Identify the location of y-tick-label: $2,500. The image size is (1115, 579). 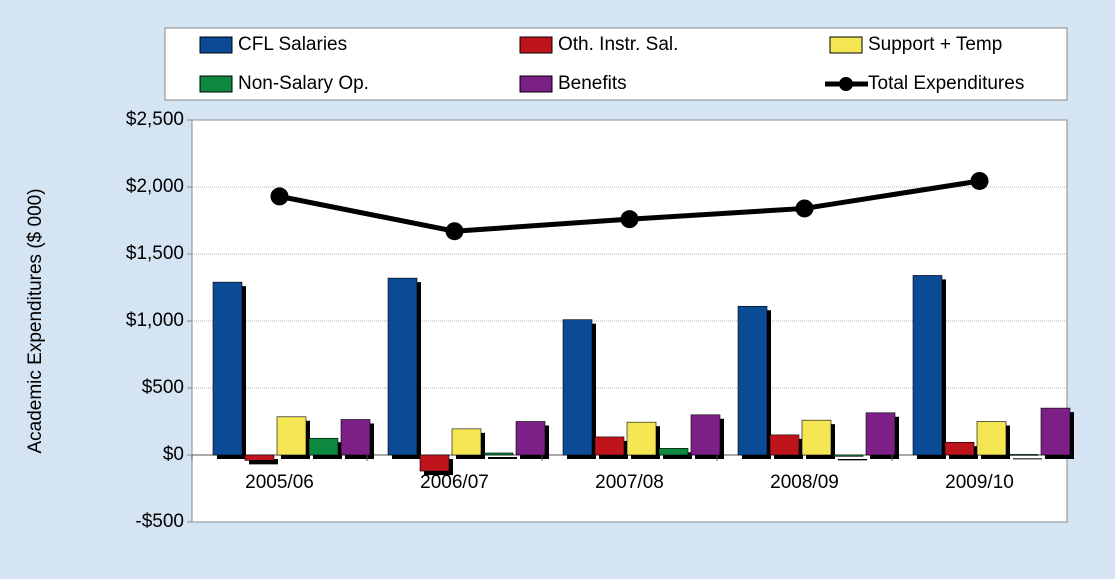
(155, 119).